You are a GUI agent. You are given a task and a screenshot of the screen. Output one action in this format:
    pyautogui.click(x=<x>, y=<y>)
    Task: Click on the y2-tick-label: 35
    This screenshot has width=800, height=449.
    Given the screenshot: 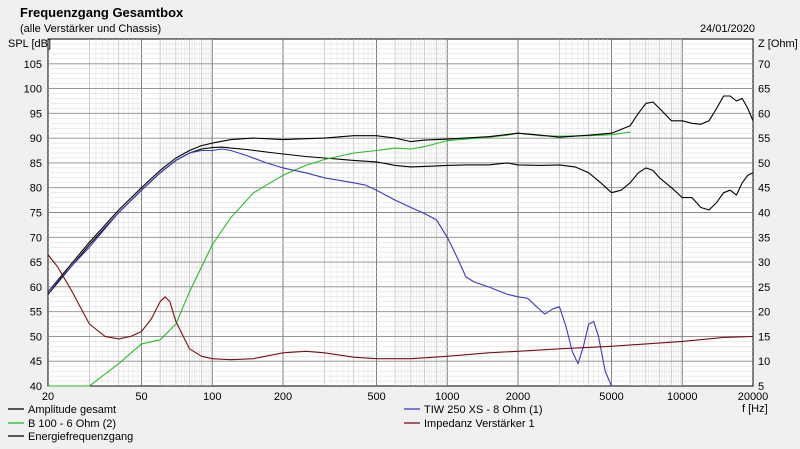 What is the action you would take?
    pyautogui.click(x=764, y=238)
    